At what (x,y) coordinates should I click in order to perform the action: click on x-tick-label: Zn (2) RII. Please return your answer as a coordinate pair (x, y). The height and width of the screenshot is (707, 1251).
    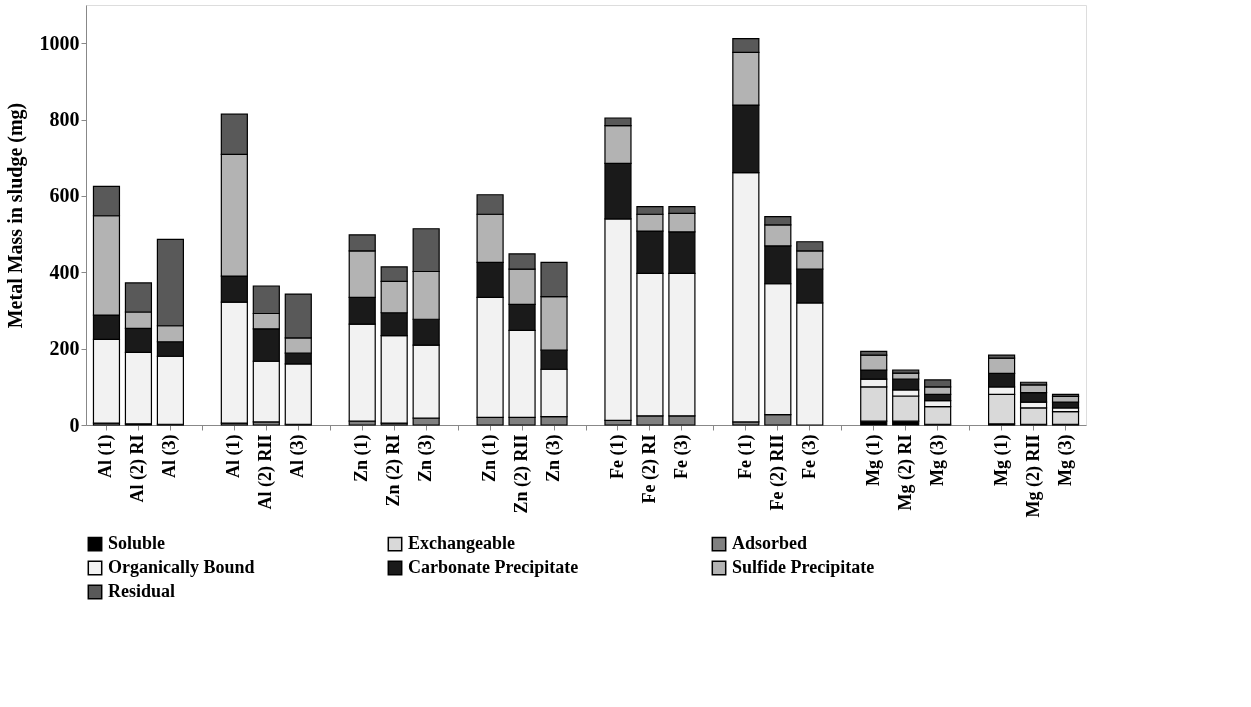
    Looking at the image, I should click on (522, 474).